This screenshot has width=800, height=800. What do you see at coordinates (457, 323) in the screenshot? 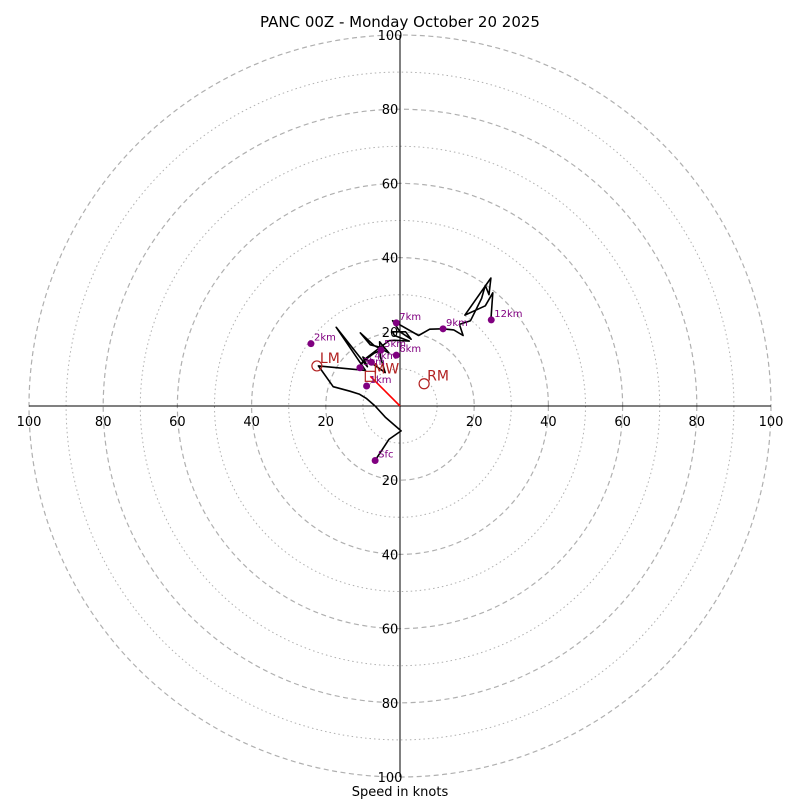
I see `height-label-9km: 9km` at bounding box center [457, 323].